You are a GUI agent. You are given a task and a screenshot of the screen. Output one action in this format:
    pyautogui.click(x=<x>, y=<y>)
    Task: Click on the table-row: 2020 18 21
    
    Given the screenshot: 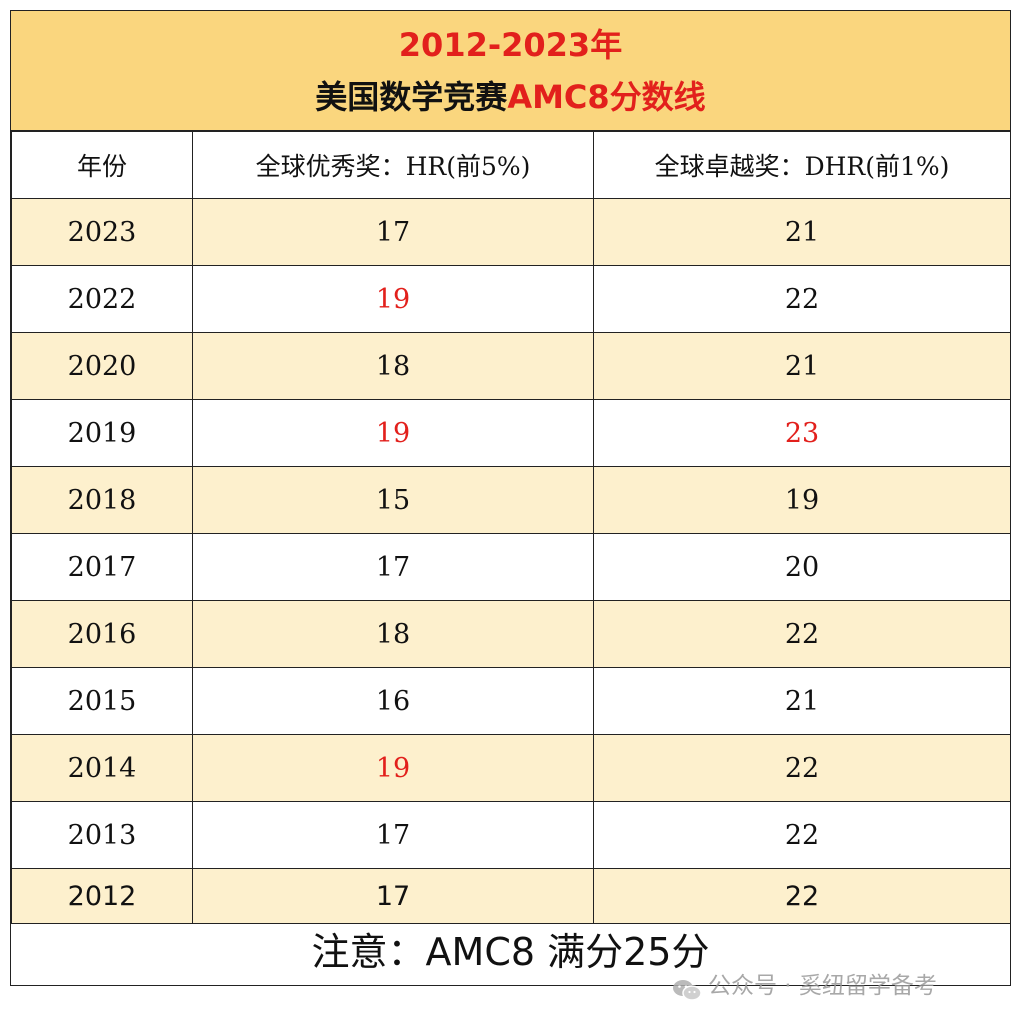 What is the action you would take?
    pyautogui.click(x=511, y=366)
    